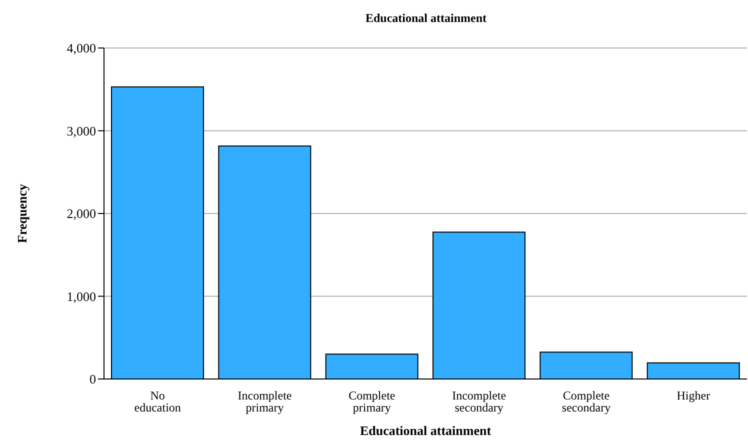 The image size is (748, 441). What do you see at coordinates (81, 296) in the screenshot?
I see `y-tick-label: 1,000` at bounding box center [81, 296].